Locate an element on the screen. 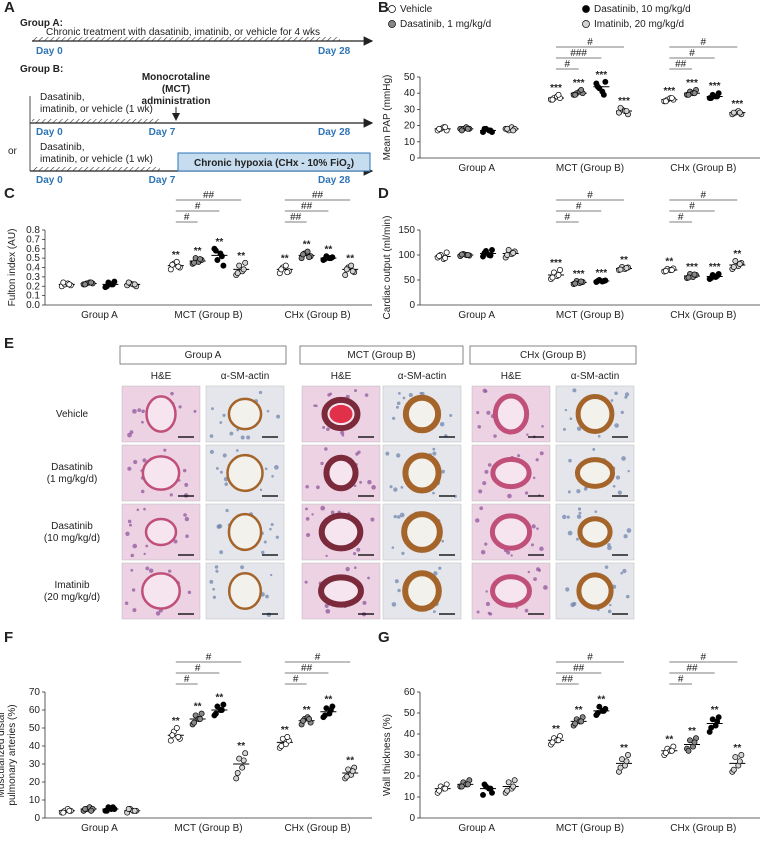 The image size is (767, 842). significance-hash: ### is located at coordinates (578, 53).